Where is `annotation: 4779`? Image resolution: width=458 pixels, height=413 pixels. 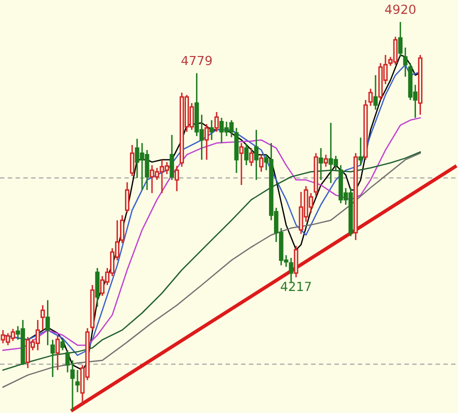
annotation: 4779 is located at coordinates (196, 61).